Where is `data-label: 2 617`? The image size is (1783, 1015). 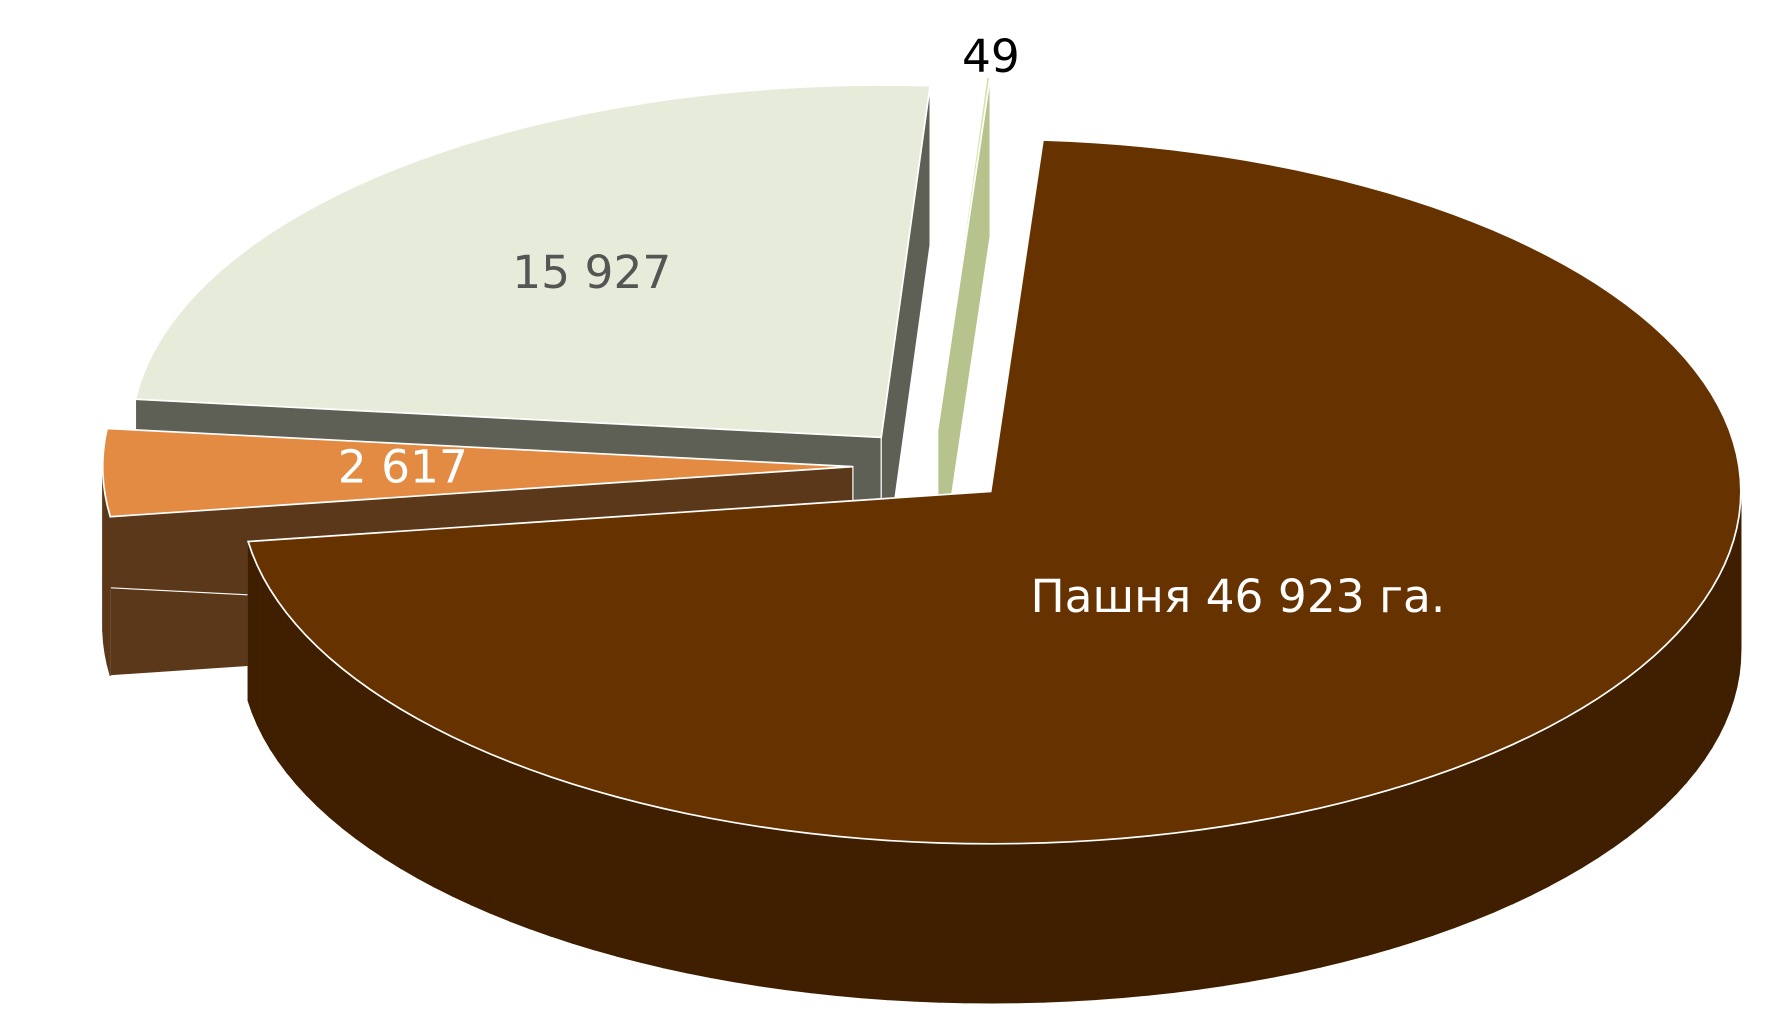
data-label: 2 617 is located at coordinates (403, 467).